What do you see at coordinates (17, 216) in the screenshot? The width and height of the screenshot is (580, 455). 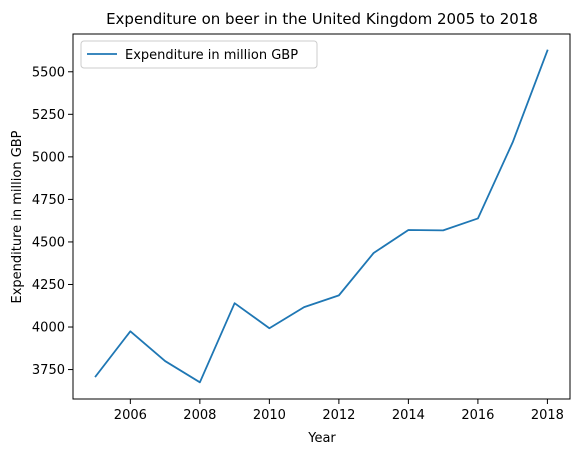 I see `y-axis-label: Expenditure in million GBP` at bounding box center [17, 216].